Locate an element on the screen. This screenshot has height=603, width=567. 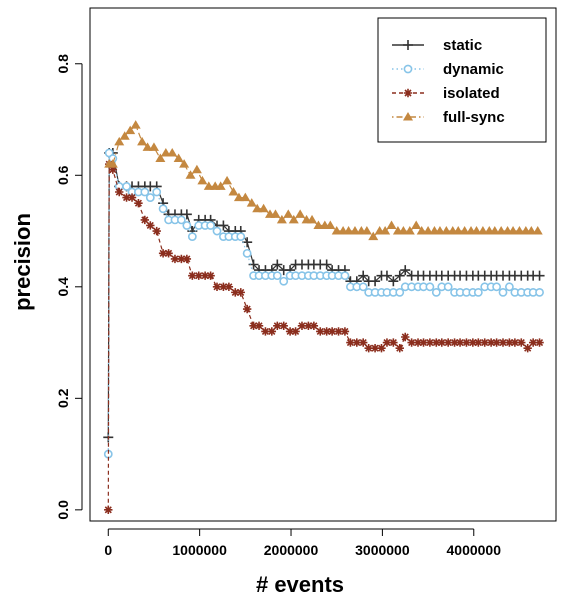
y-tick-label: 0.8 is located at coordinates (63, 64).